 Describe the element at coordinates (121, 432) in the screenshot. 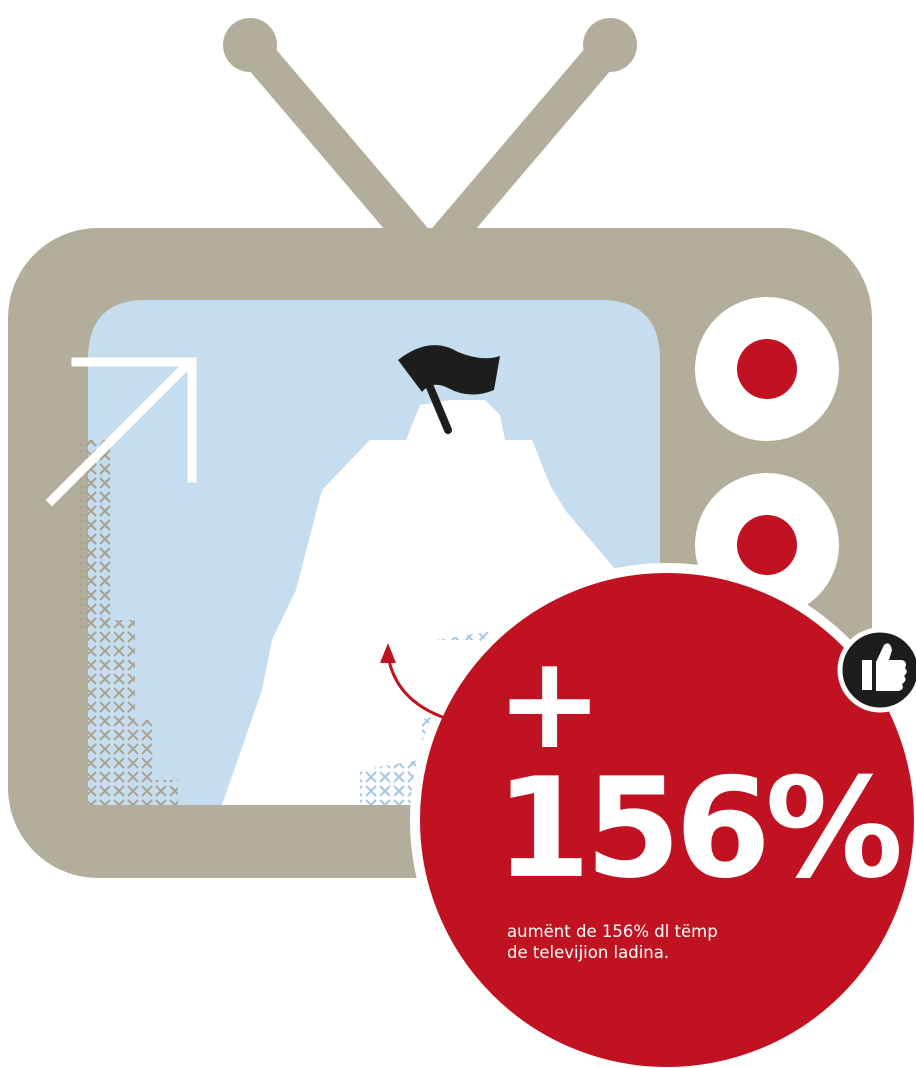

I see `arrow-up-right-icon` at that location.